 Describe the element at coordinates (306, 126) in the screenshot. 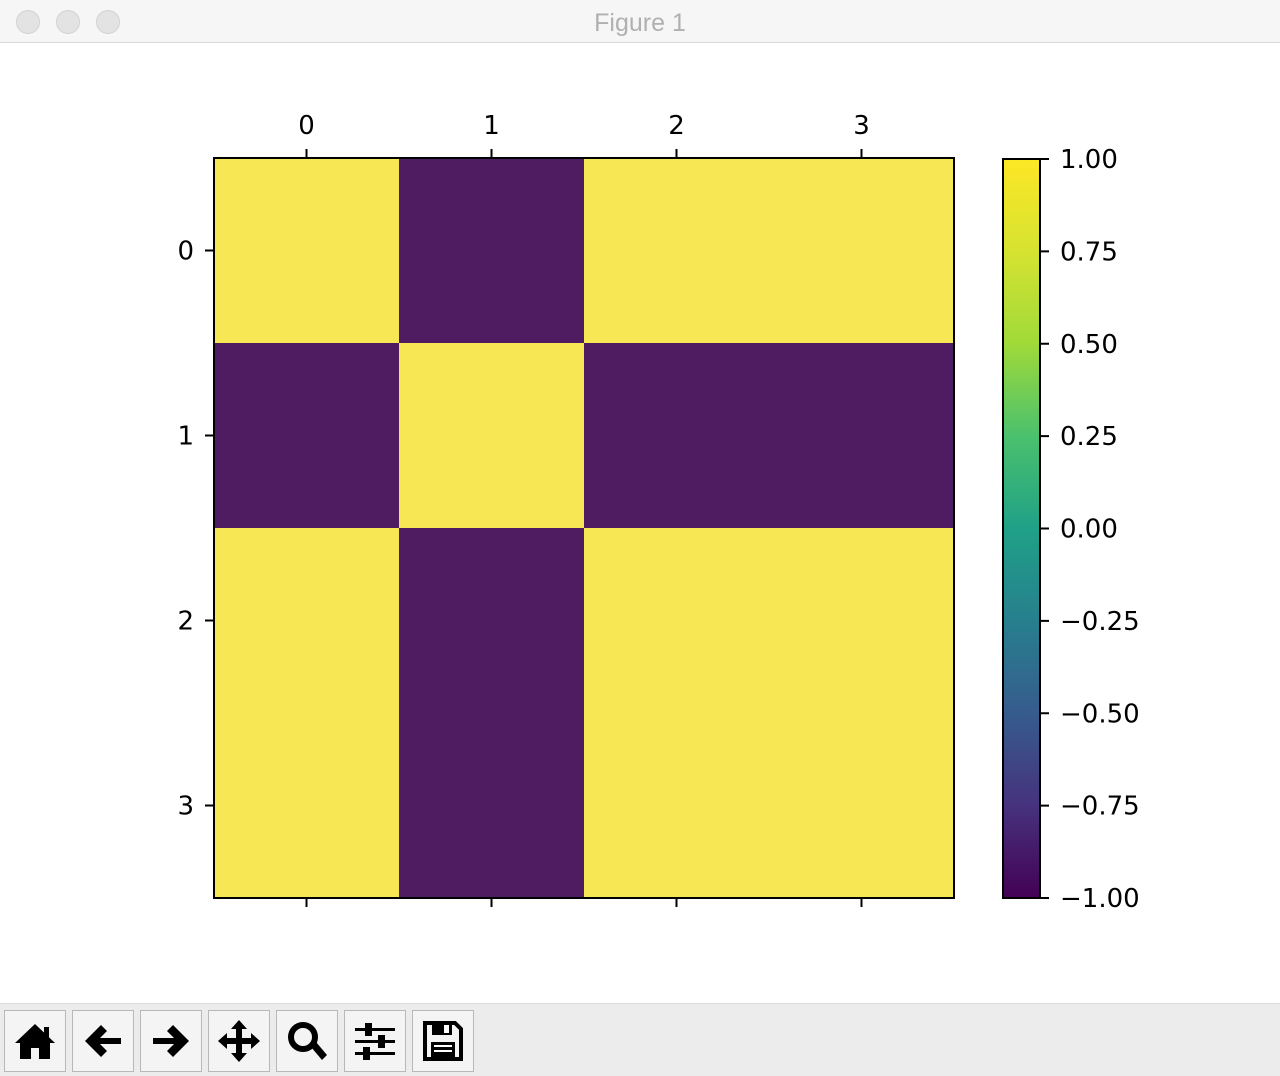

I see `x-tick-label: 0` at that location.